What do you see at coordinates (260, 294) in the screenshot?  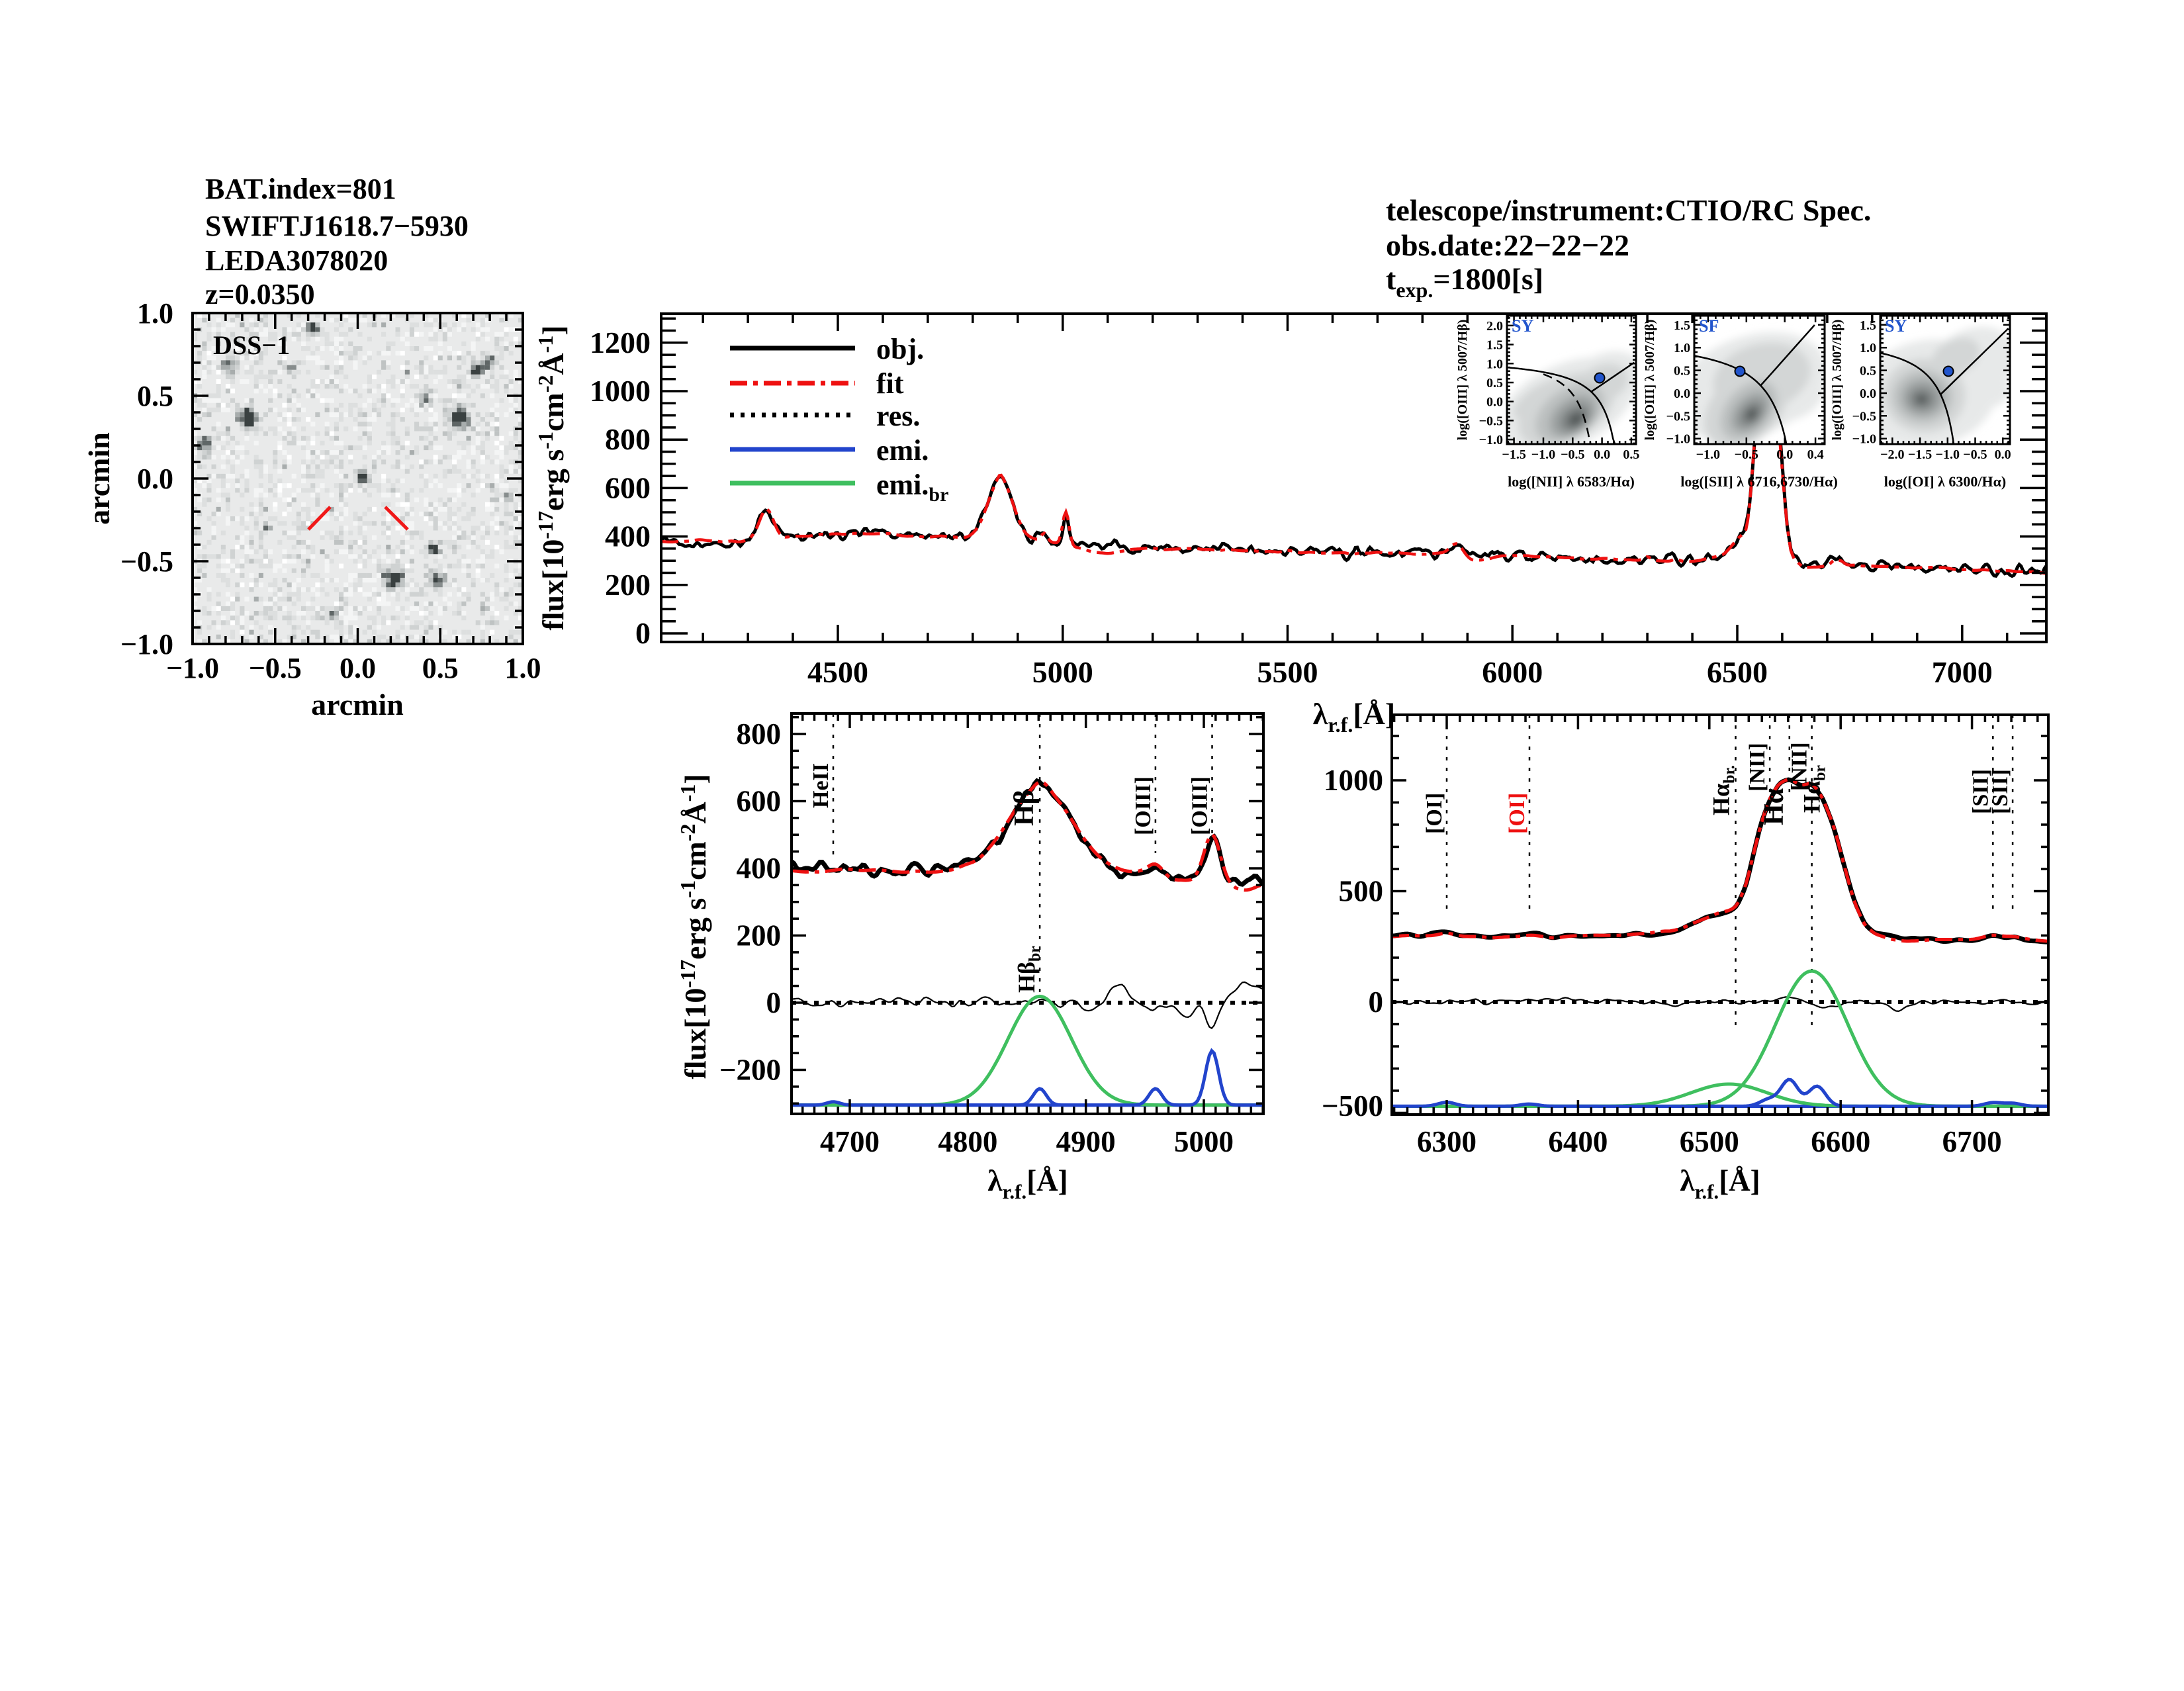 I see `svg-text: z=0.0350` at bounding box center [260, 294].